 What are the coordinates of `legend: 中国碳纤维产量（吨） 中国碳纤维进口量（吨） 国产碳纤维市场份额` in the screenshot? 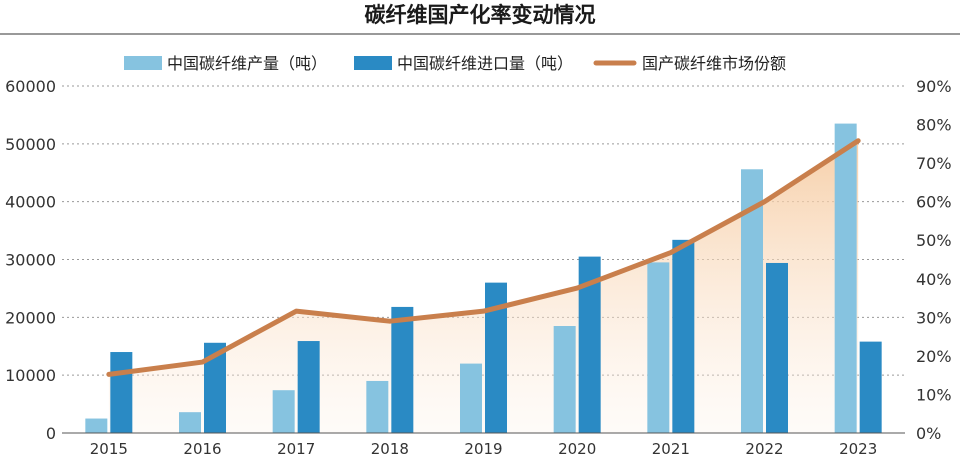 It's located at (455, 63).